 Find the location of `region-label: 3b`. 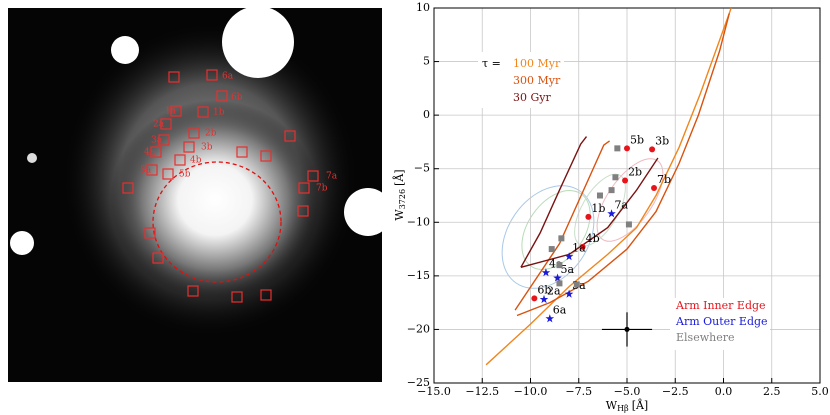

region-label: 3b is located at coordinates (207, 148).